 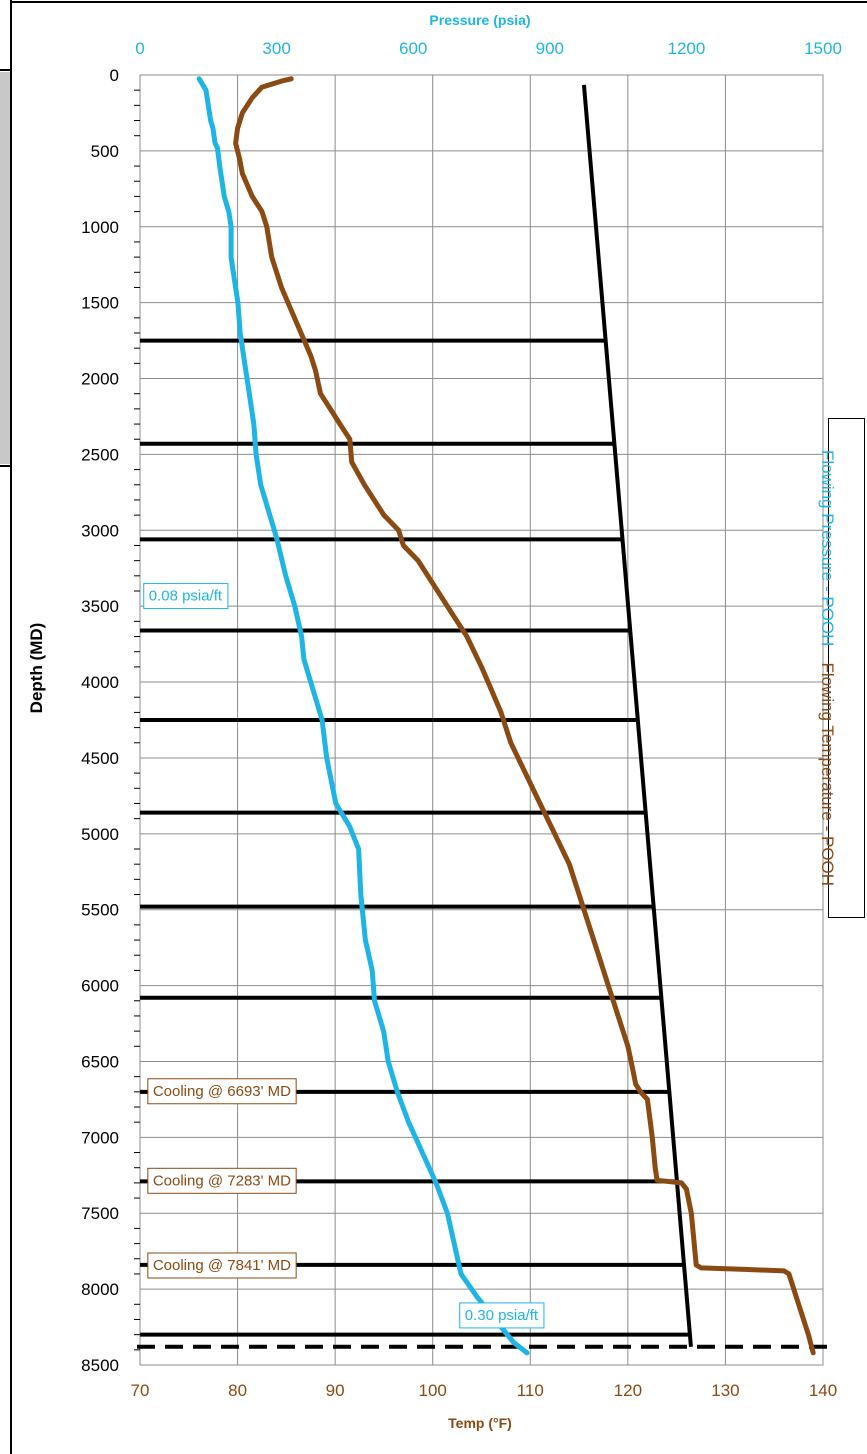 I want to click on left-tick-label: 500, so click(x=105, y=151).